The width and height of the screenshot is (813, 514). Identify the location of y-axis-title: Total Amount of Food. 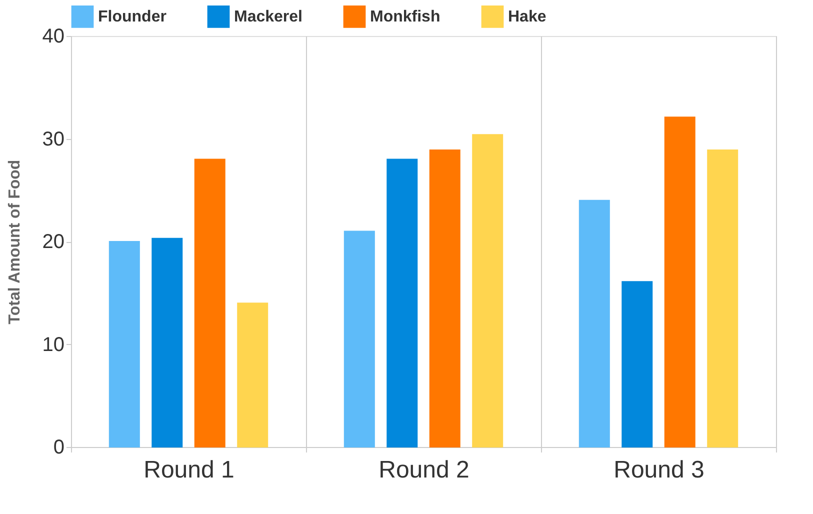
(15, 242).